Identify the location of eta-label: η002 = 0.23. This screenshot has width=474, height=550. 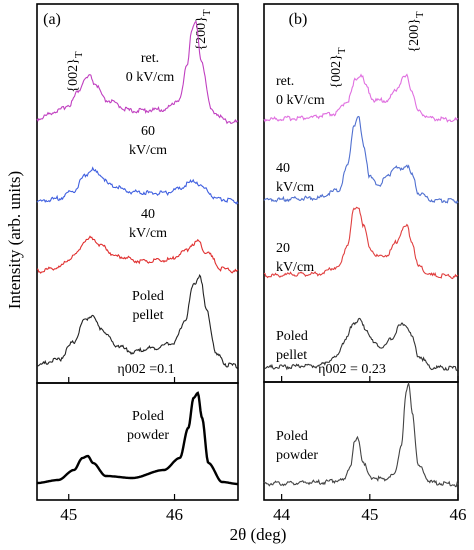
(352, 369).